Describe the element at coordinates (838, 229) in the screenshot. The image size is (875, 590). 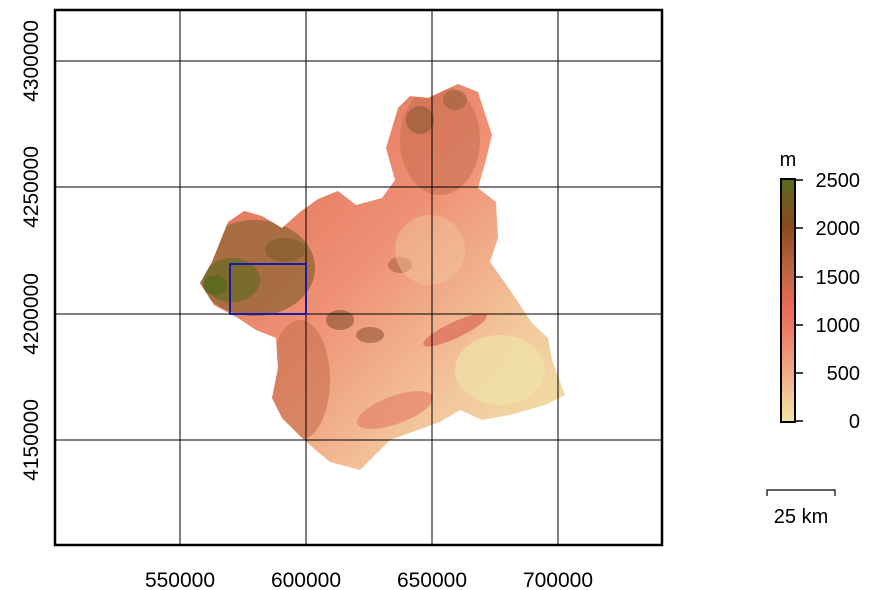
I see `legend-label: 2000` at that location.